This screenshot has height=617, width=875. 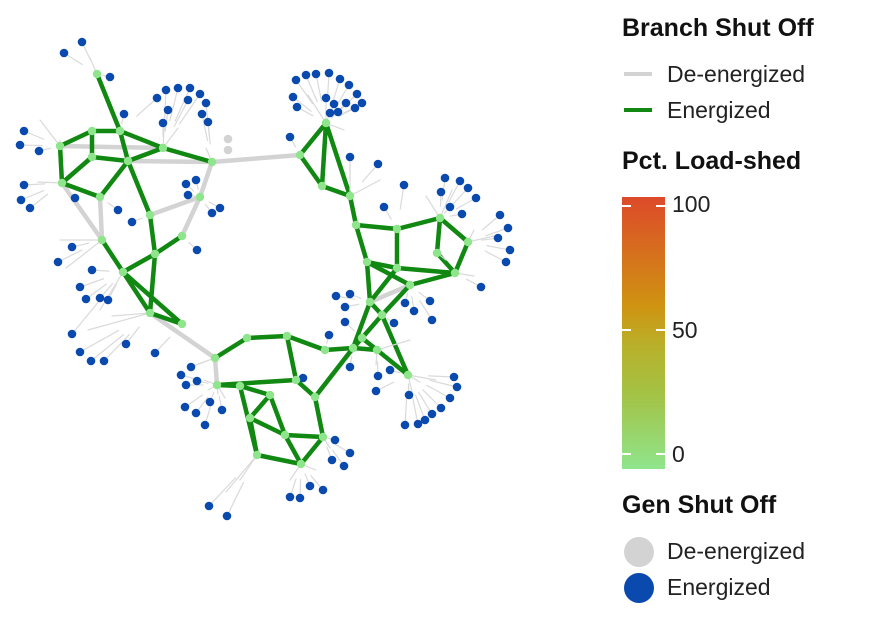 I want to click on gen-legend-title: Gen Shut Off, so click(x=699, y=505).